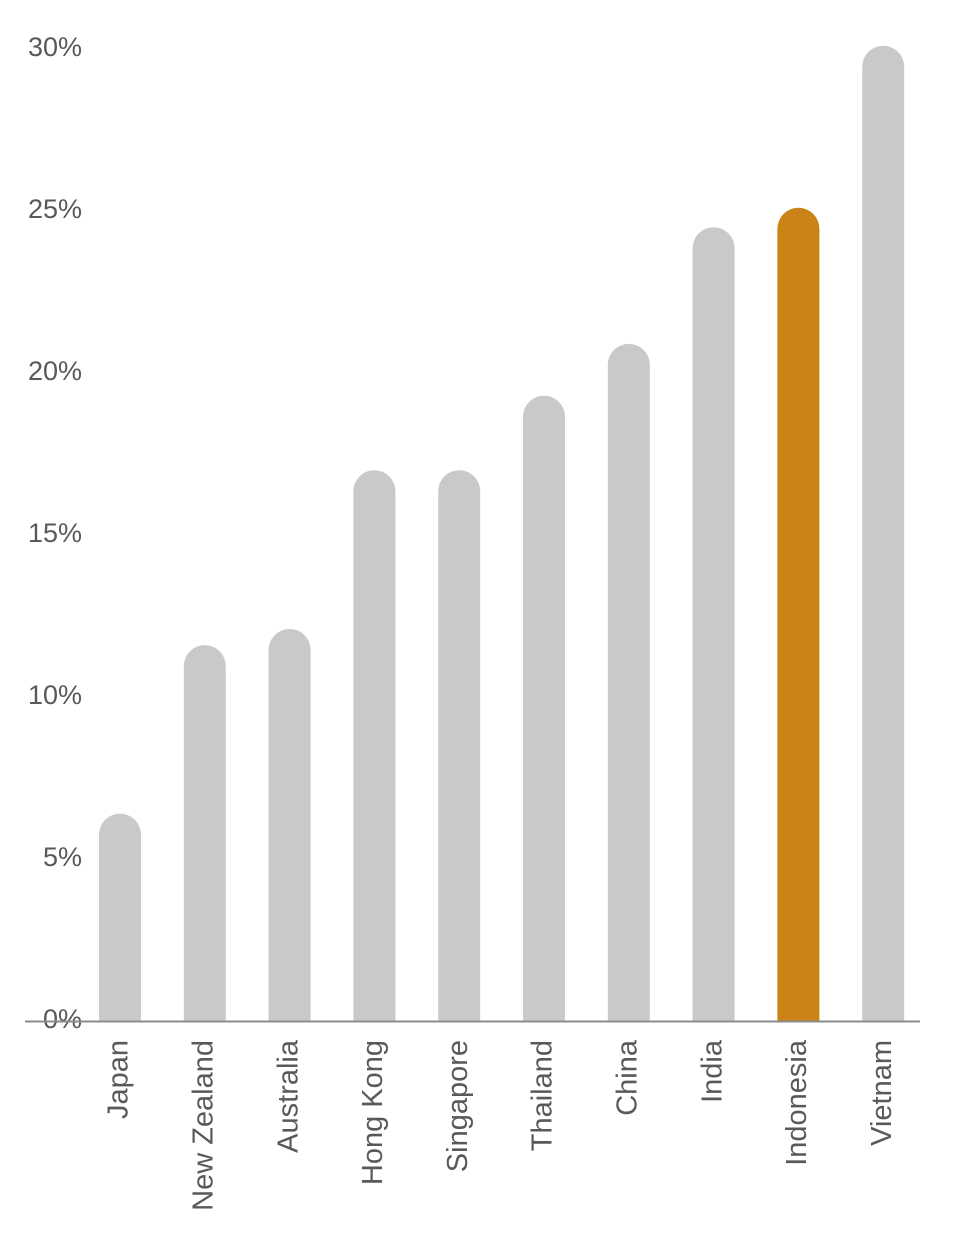 The image size is (953, 1244). What do you see at coordinates (62, 1019) in the screenshot?
I see `y-tick-label: 0%` at bounding box center [62, 1019].